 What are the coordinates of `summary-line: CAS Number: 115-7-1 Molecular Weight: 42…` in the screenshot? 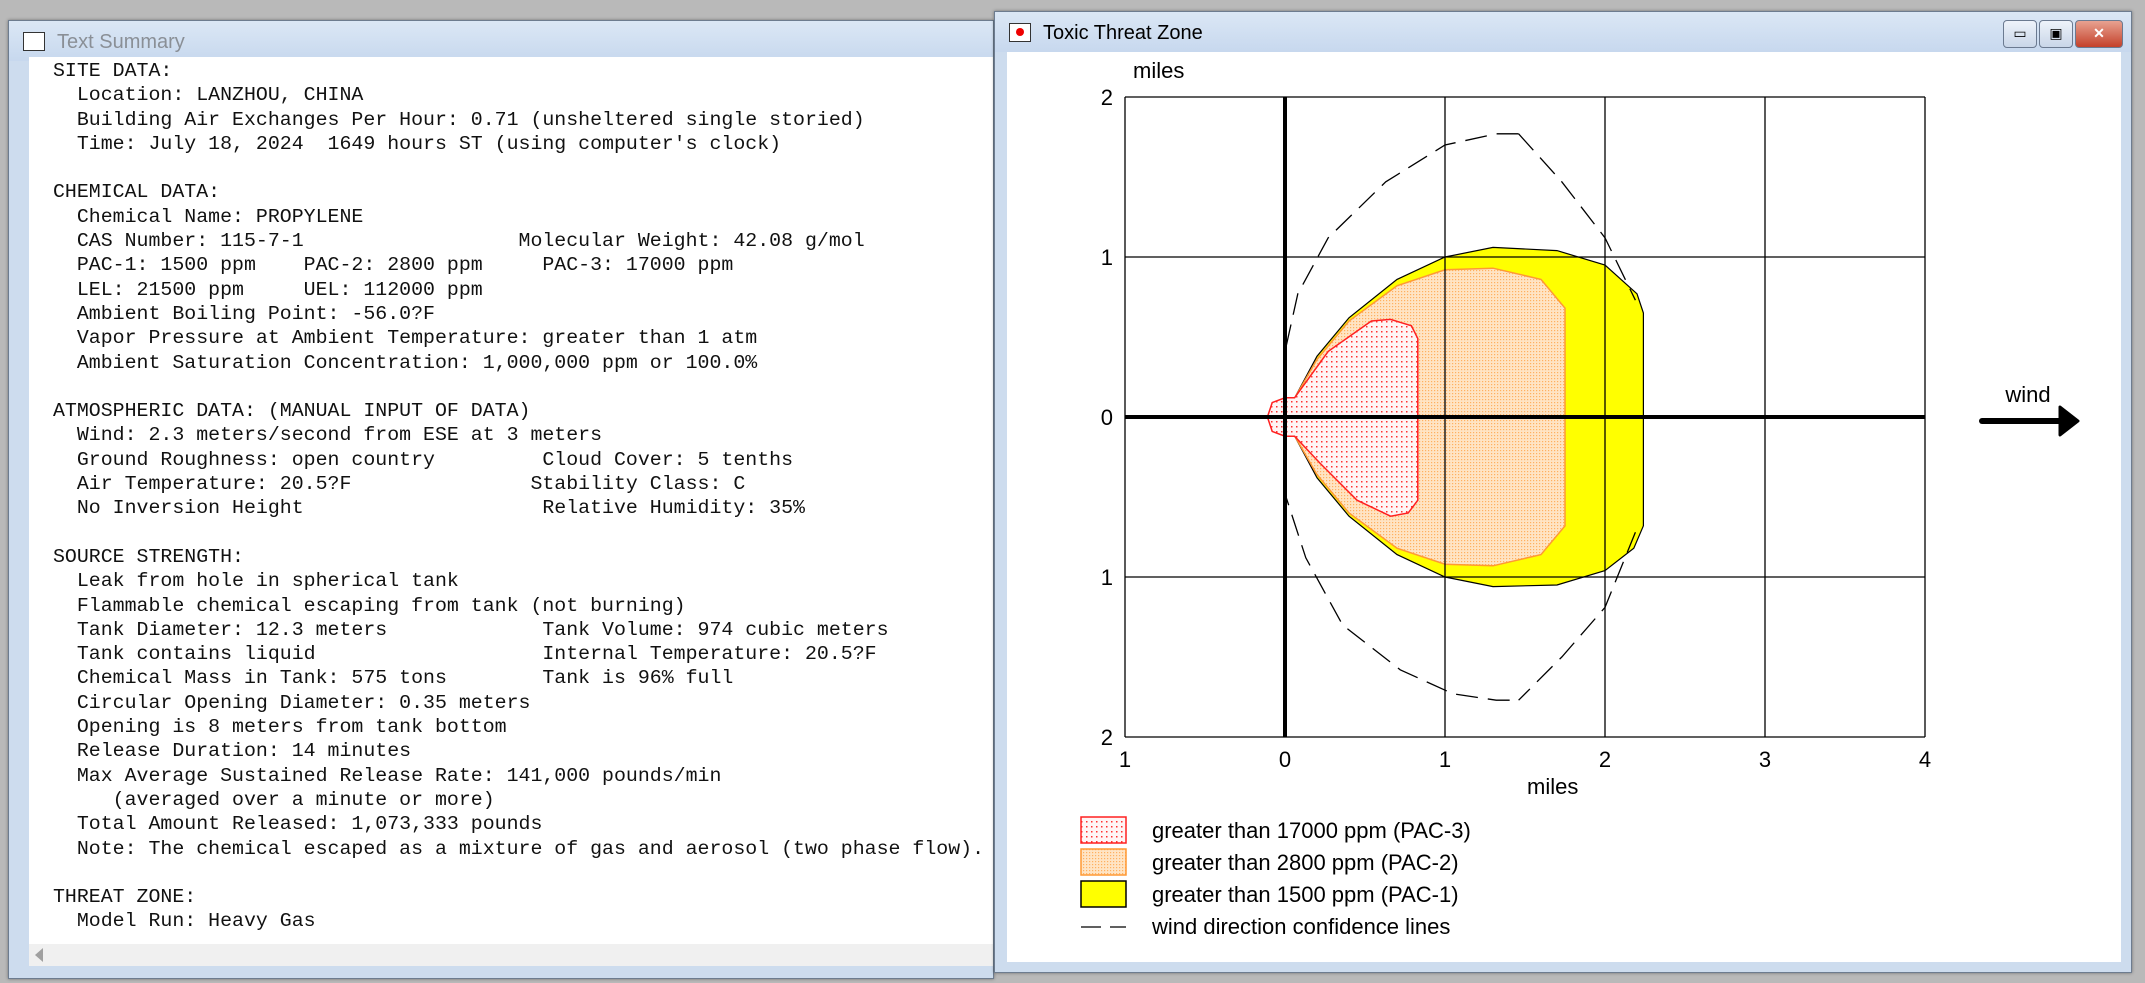 It's located at (459, 241).